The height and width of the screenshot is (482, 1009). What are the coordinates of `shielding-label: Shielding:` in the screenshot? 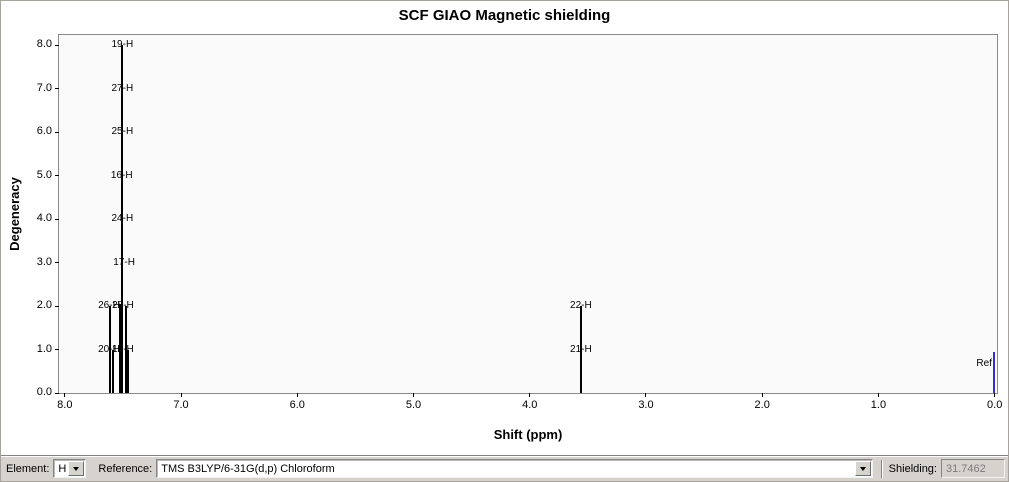 It's located at (912, 468).